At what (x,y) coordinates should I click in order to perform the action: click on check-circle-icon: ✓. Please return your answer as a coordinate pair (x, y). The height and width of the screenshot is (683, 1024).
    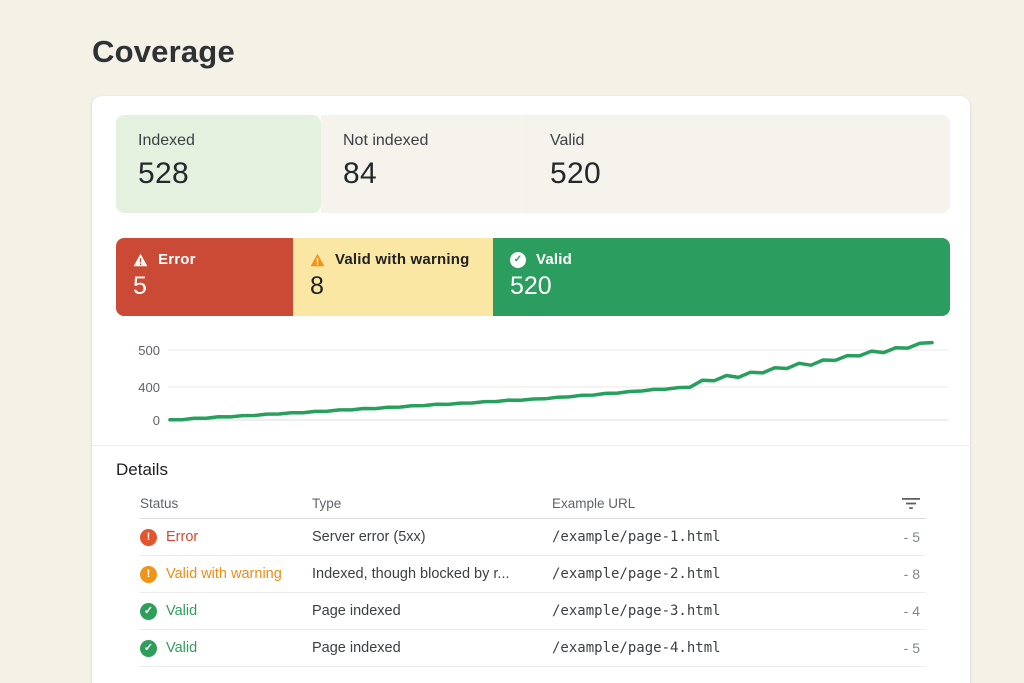
    Looking at the image, I should click on (518, 259).